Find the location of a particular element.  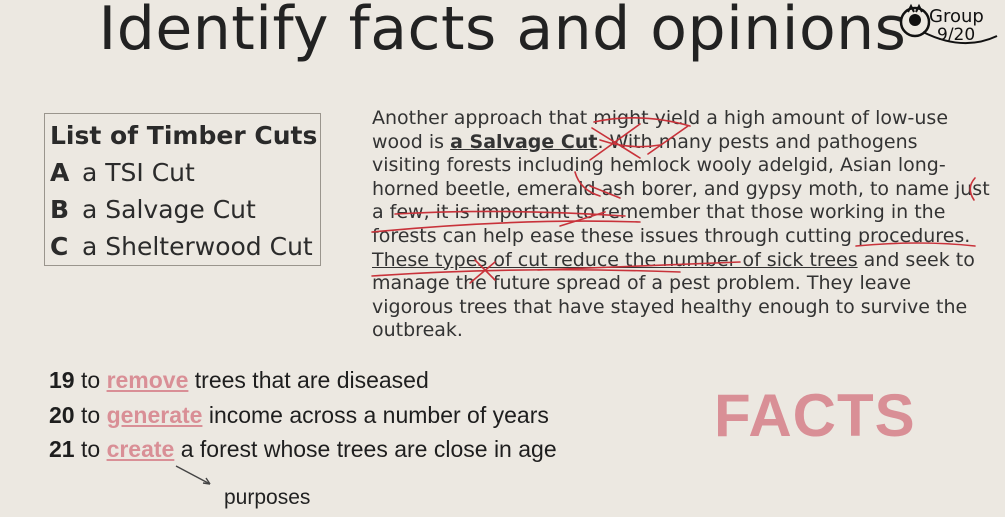

question-19: 19 to remove trees that are diseased is located at coordinates (303, 383).